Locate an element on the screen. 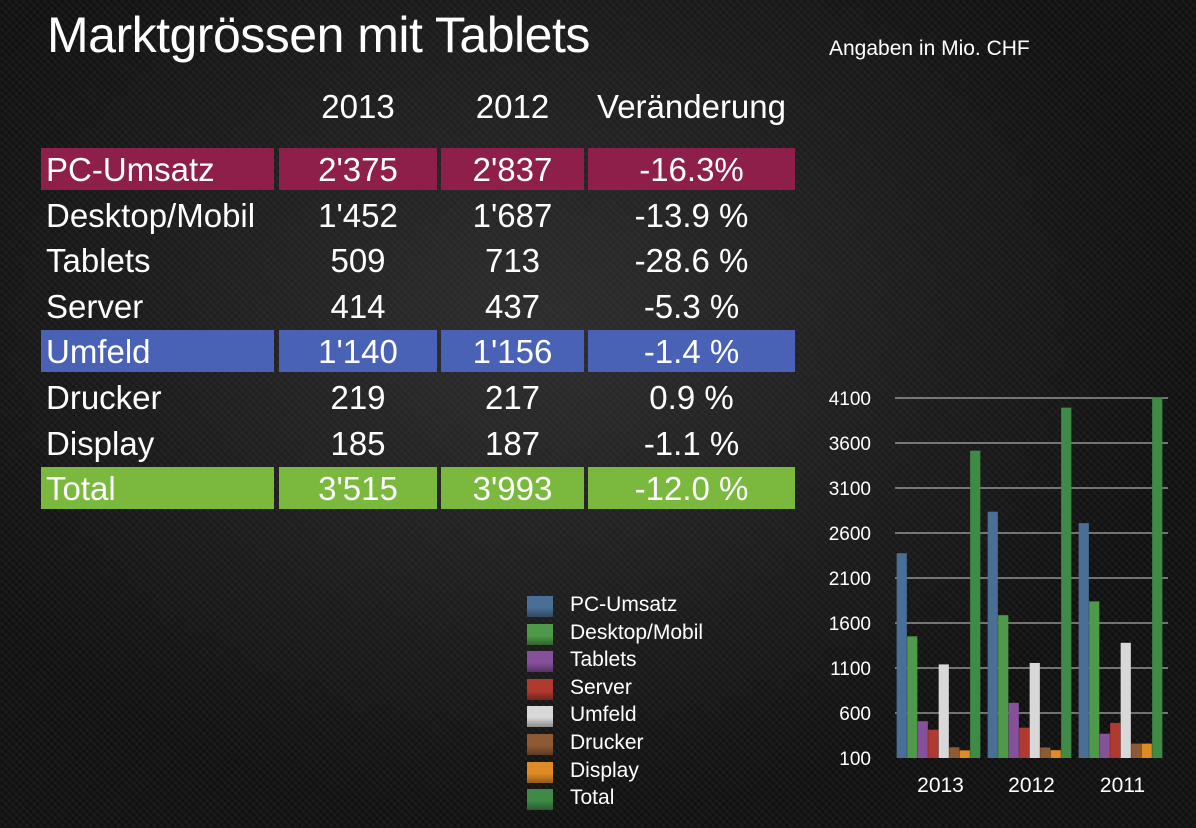  x-tick-label: 2011 is located at coordinates (1122, 785).